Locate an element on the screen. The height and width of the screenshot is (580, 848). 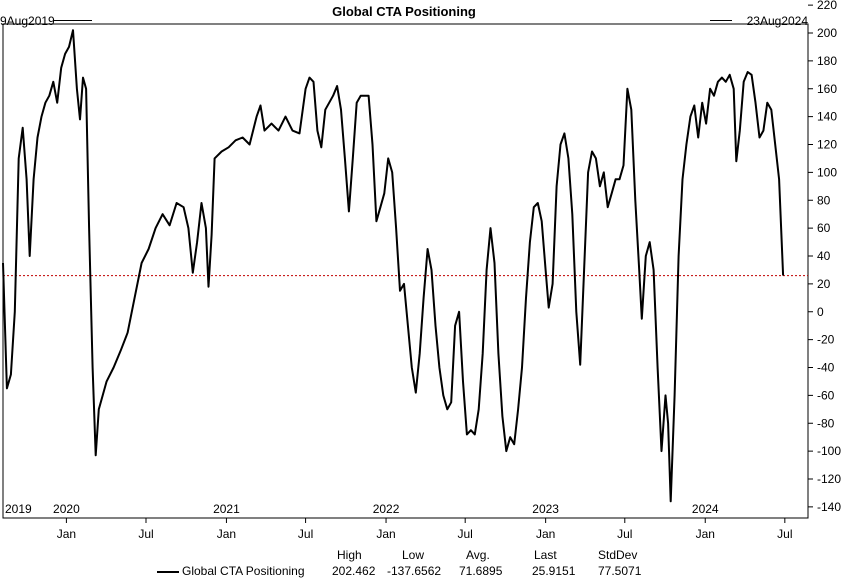
stat-value-avg: 71.6895 is located at coordinates (481, 571).